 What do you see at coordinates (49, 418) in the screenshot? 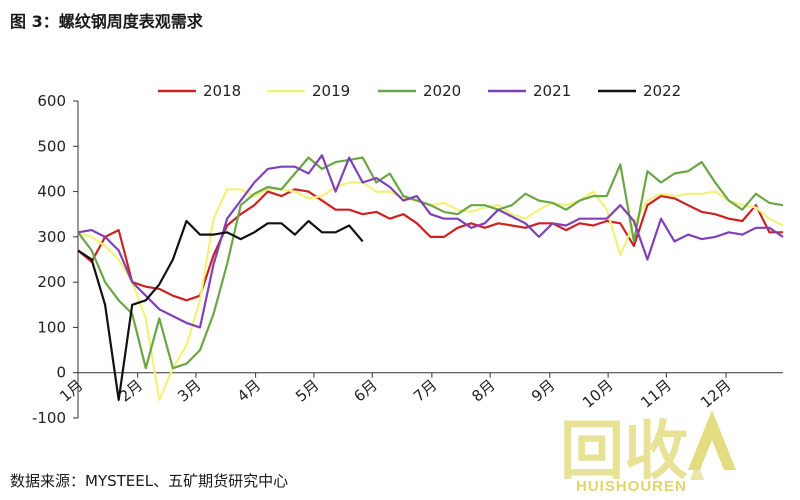
I see `y-tick-label: -100` at bounding box center [49, 418].